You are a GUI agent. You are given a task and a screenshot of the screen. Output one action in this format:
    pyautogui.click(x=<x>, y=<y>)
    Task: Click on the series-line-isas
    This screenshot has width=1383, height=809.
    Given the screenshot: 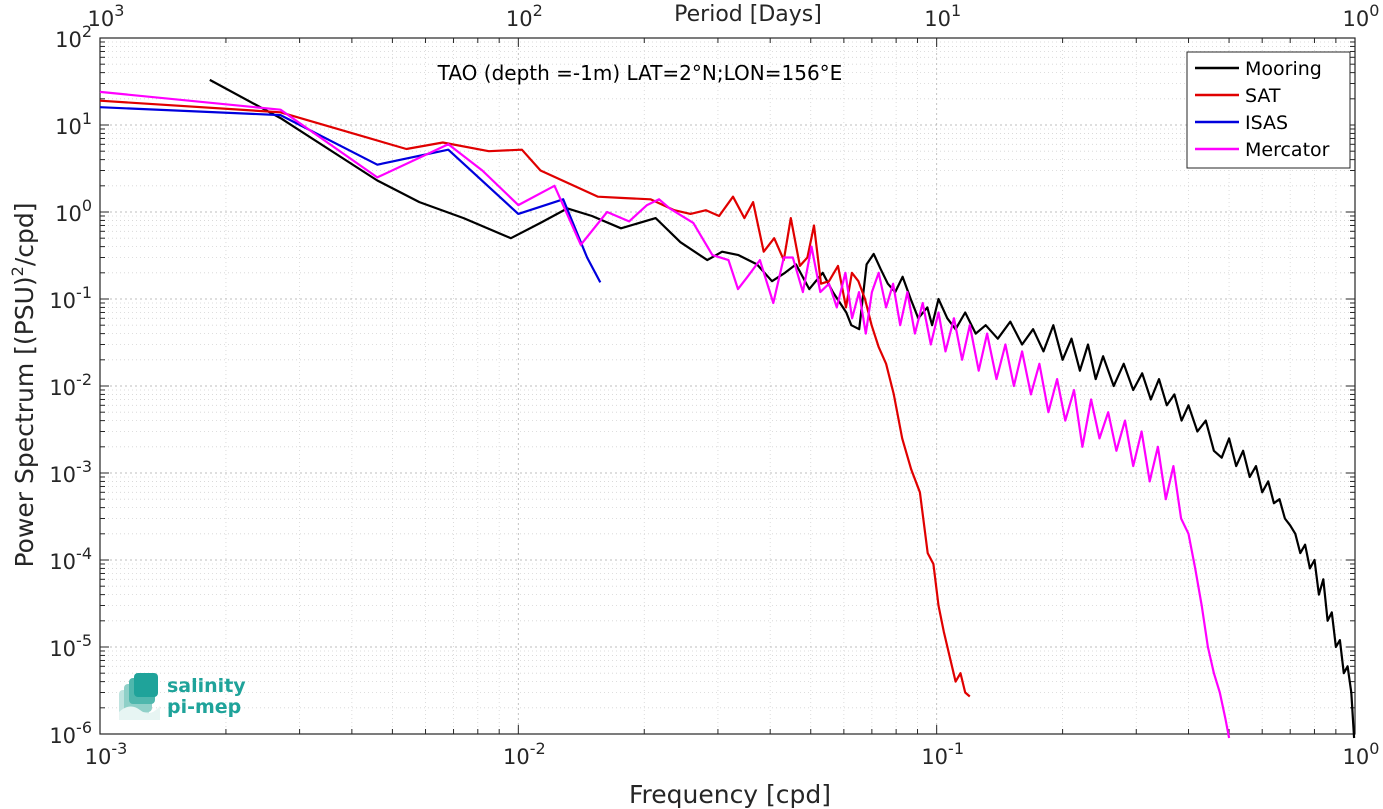 What is the action you would take?
    pyautogui.click(x=350, y=194)
    